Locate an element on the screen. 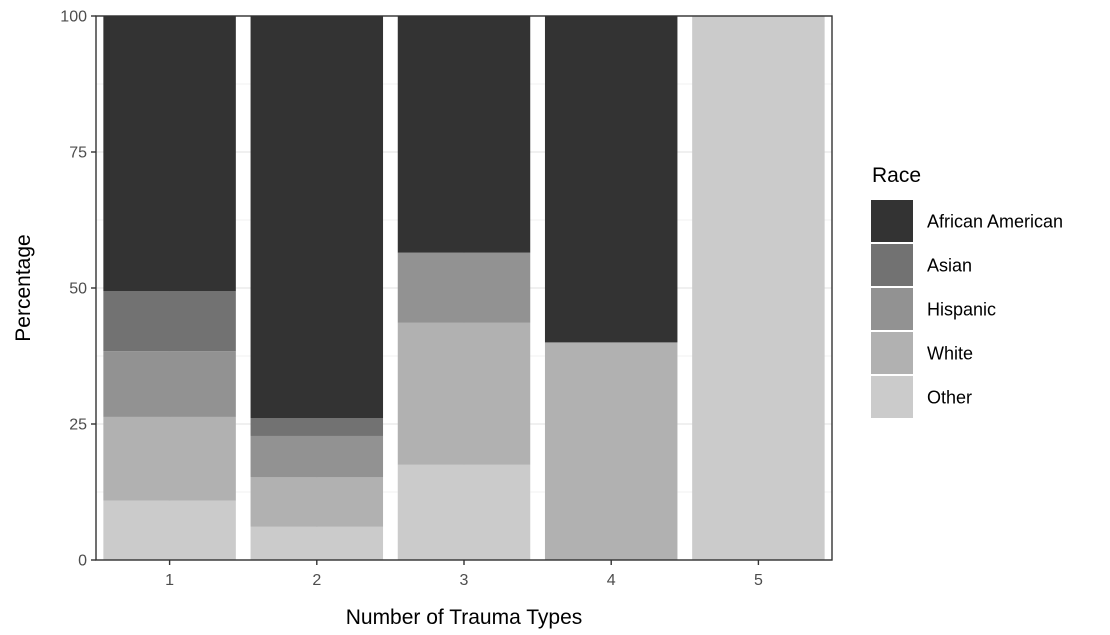 This screenshot has width=1110, height=635. x-tick-label: 2 is located at coordinates (316, 580).